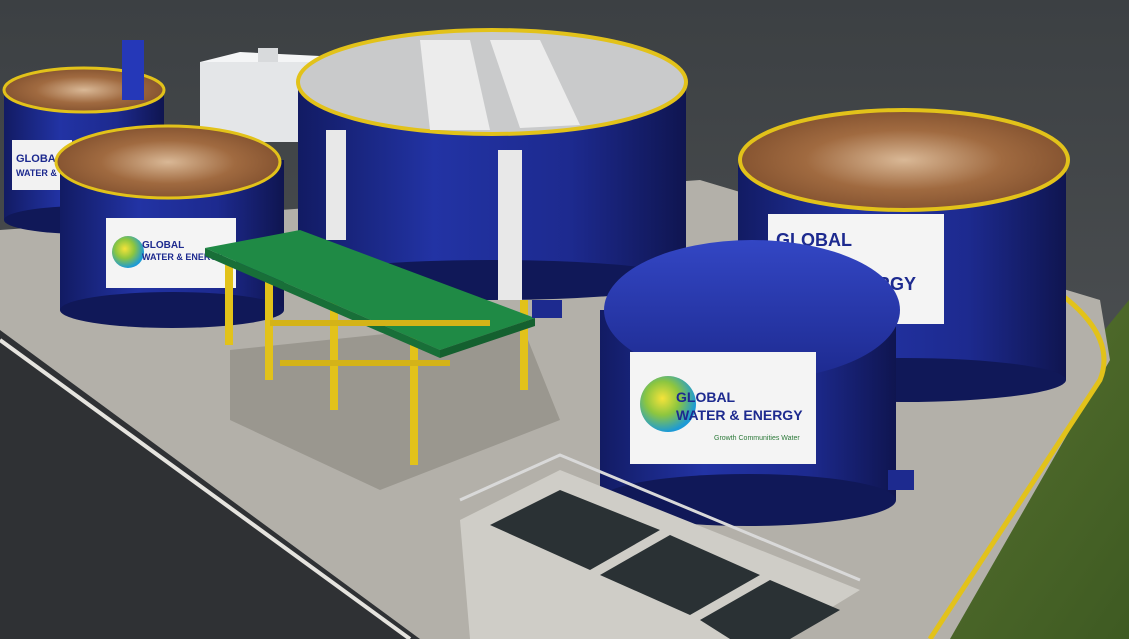  Describe the element at coordinates (706, 397) in the screenshot. I see `sign-front-line1: GLOBAL` at that location.